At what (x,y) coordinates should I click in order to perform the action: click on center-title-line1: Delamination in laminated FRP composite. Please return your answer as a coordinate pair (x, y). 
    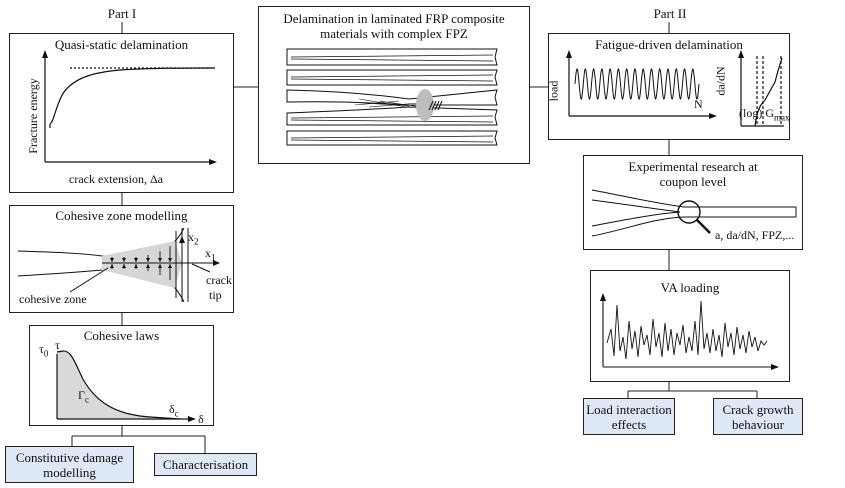
    Looking at the image, I should click on (394, 18).